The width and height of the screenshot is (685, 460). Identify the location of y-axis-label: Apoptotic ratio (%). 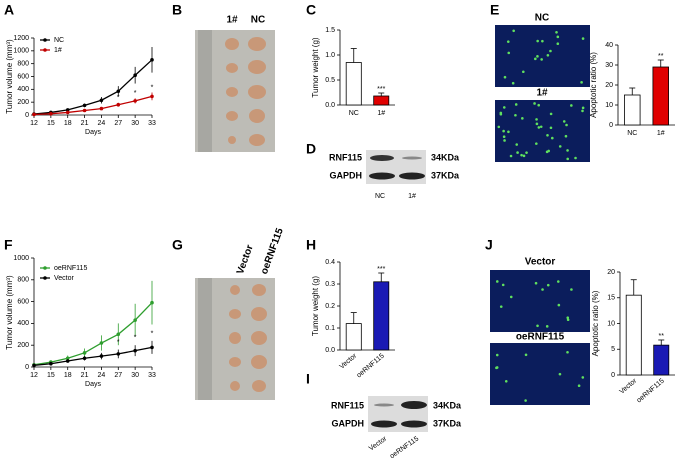
(593, 85).